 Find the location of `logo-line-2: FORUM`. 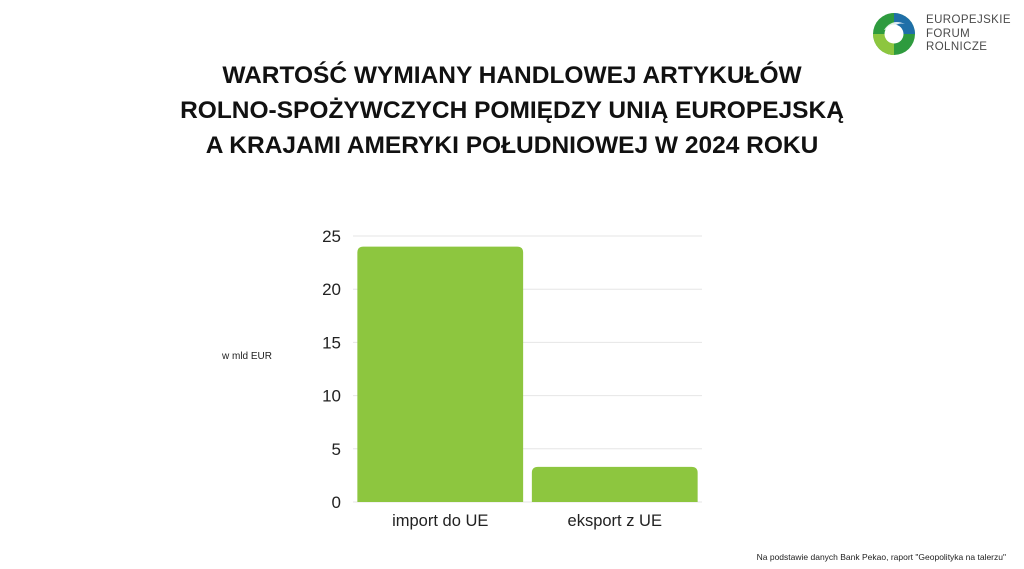

logo-line-2: FORUM is located at coordinates (948, 33).